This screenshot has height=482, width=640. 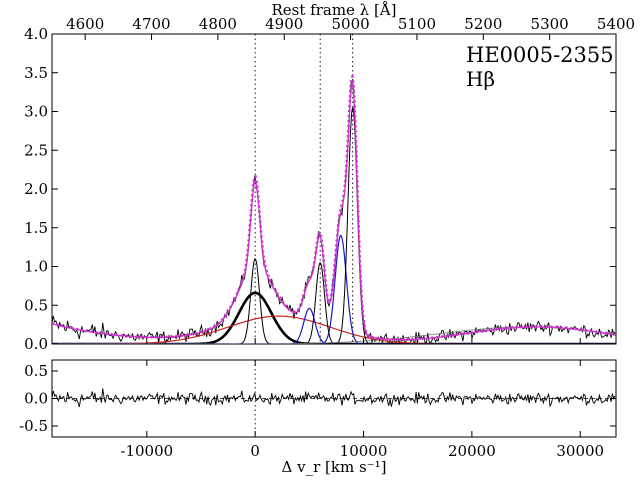 What do you see at coordinates (36, 267) in the screenshot?
I see `y-tick-label: 1.0` at bounding box center [36, 267].